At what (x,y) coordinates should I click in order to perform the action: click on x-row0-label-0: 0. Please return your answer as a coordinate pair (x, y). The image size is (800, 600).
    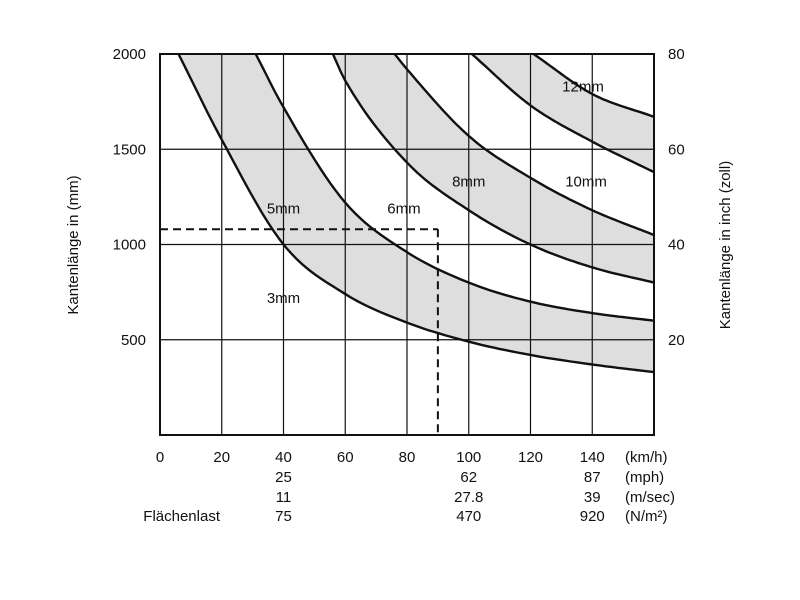
    Looking at the image, I should click on (160, 457).